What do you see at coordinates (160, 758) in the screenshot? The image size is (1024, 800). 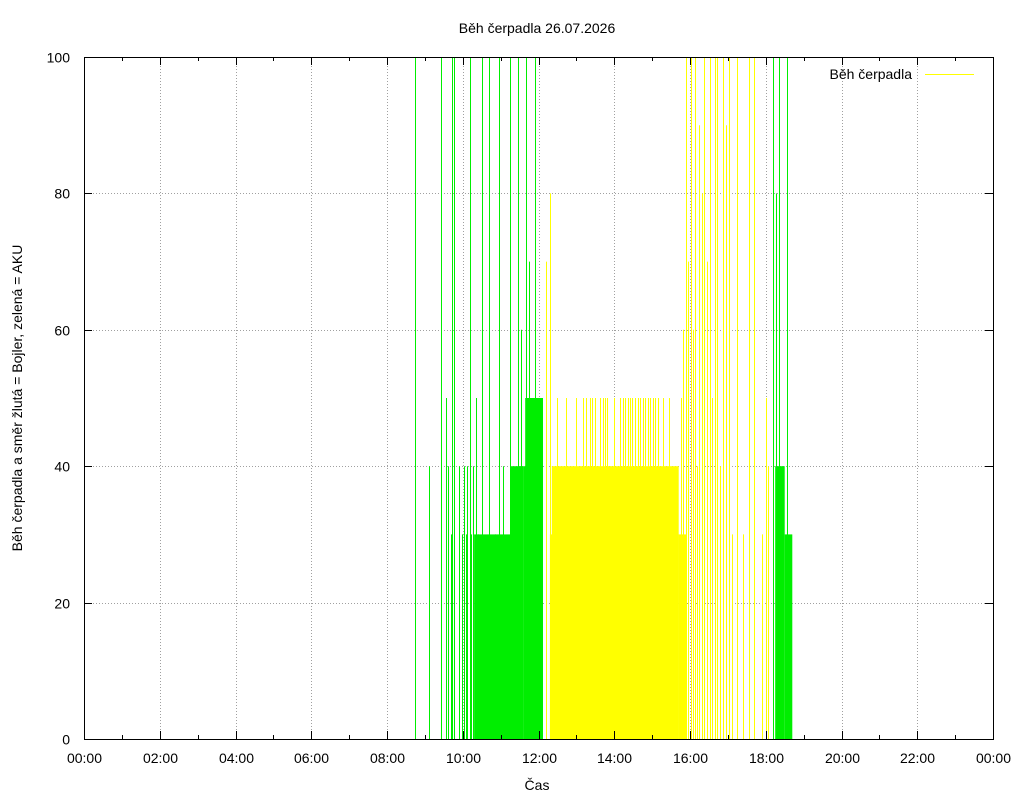 I see `x-tick-label: 02:00` at bounding box center [160, 758].